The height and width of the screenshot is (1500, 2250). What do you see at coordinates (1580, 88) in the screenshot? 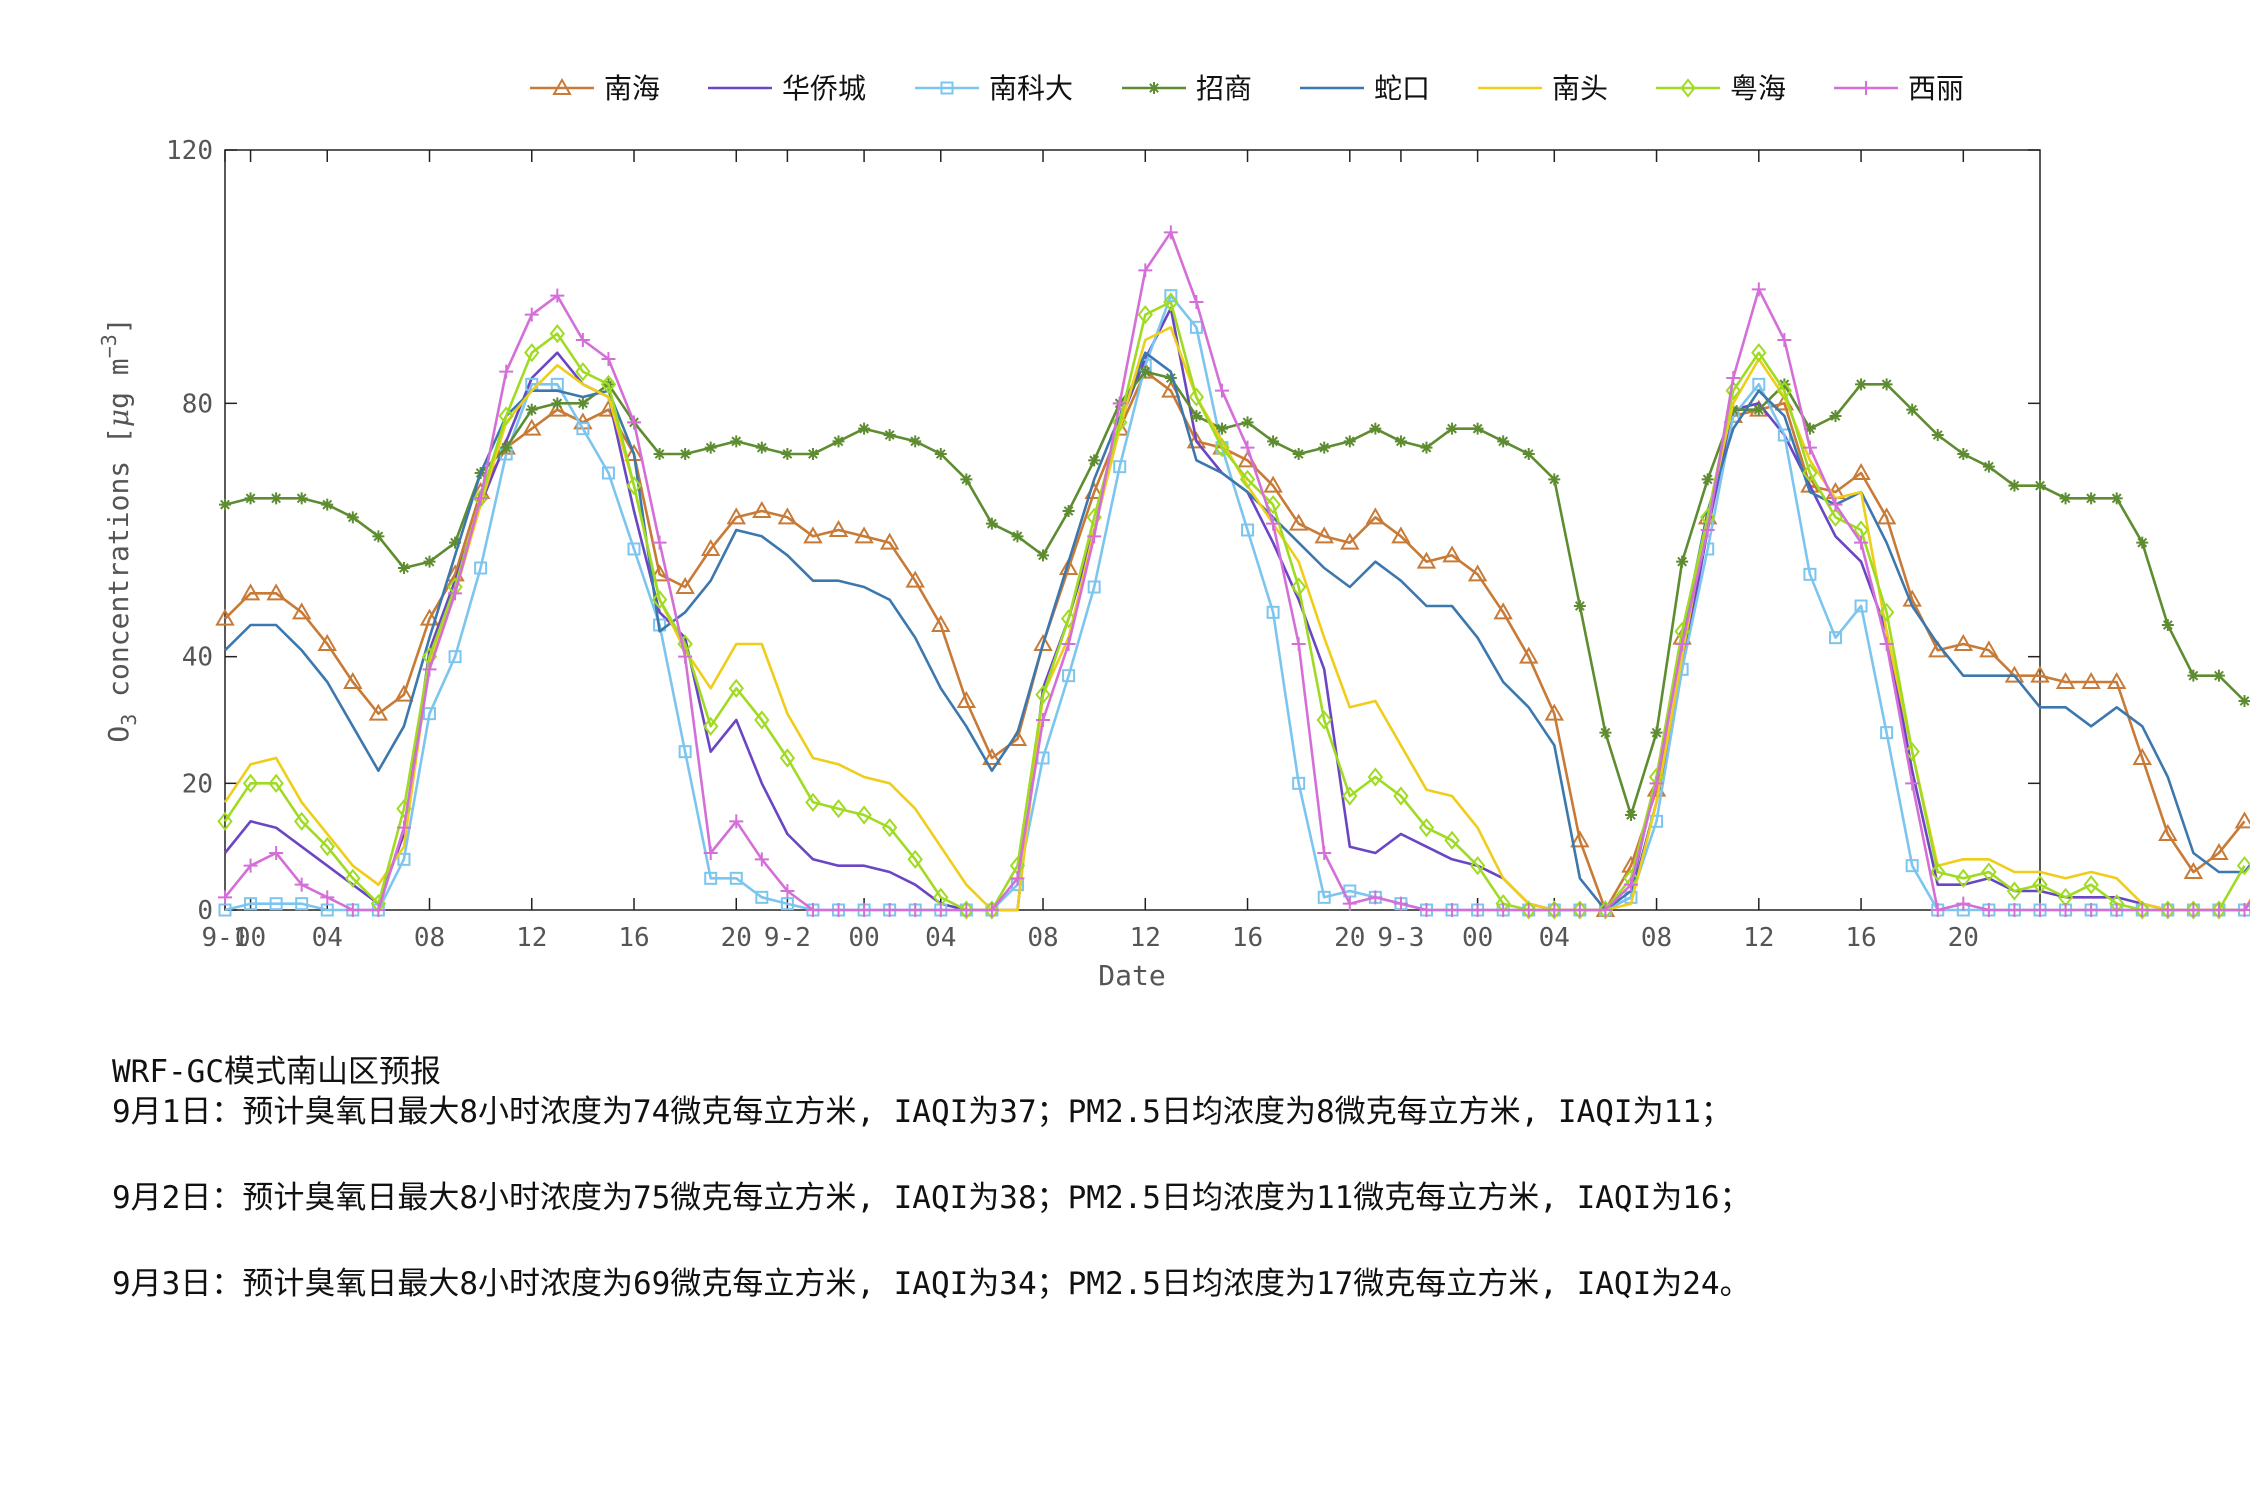
I see `legend-label: 南头` at bounding box center [1580, 88].